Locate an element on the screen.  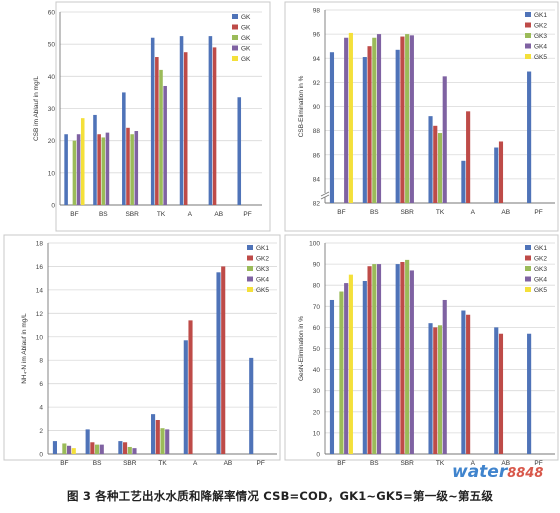
y-tick-label: 20 is located at coordinates (317, 412).